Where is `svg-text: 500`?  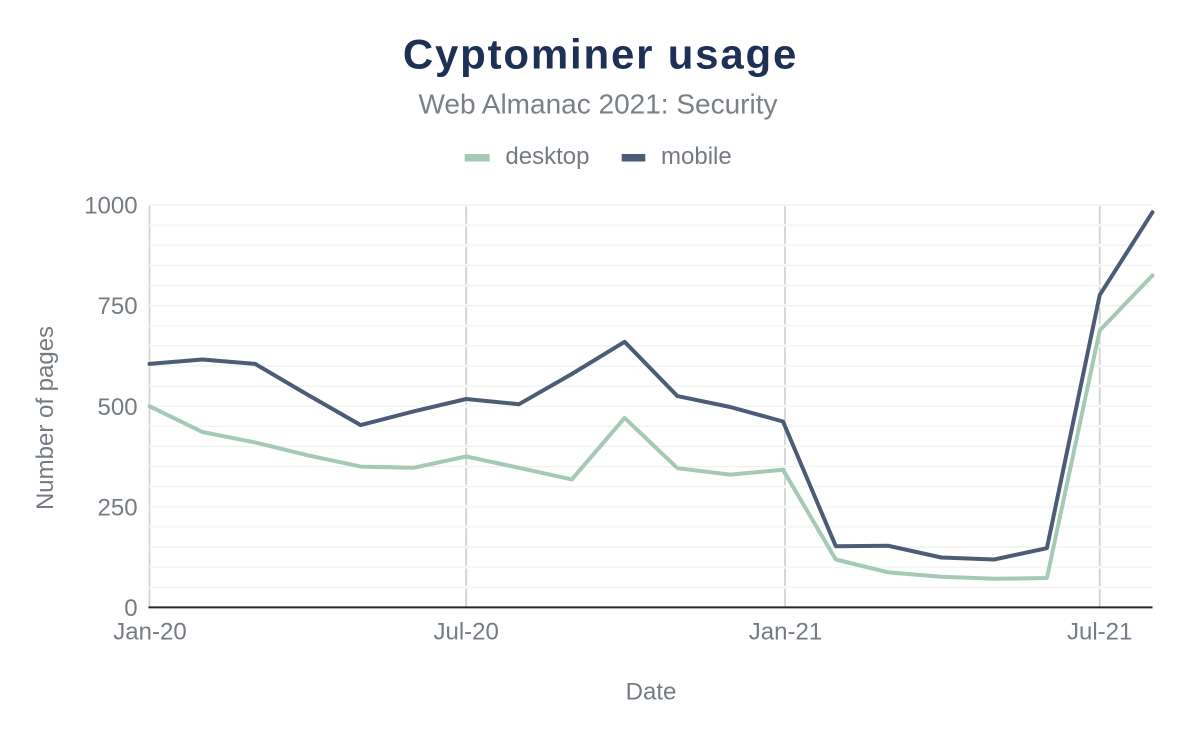
svg-text: 500 is located at coordinates (118, 407).